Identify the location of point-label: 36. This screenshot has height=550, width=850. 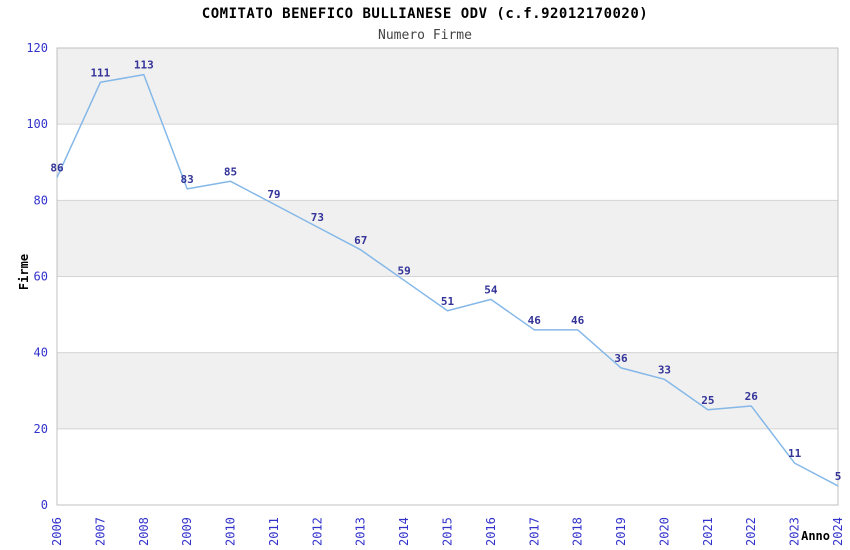
(621, 358).